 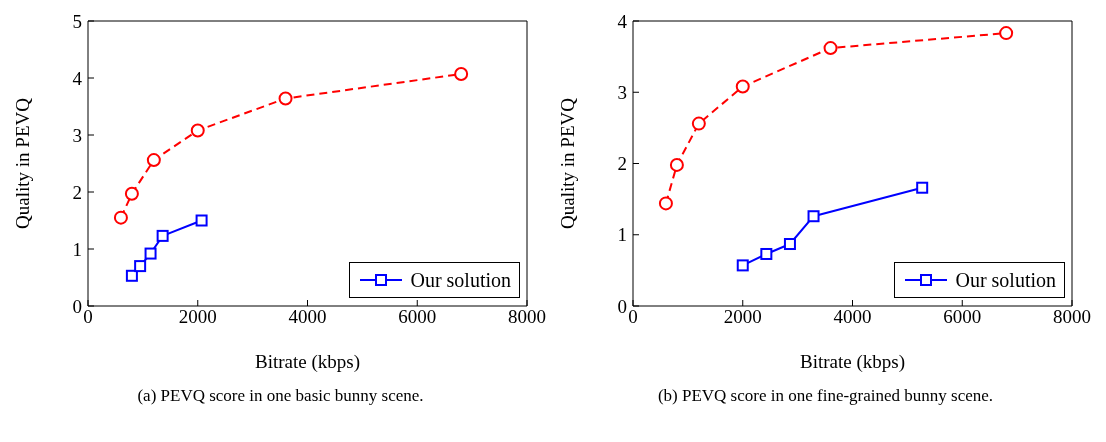 I want to click on text: (b) PEVQ score in one fine-grained bunny scene., so click(x=825, y=396).